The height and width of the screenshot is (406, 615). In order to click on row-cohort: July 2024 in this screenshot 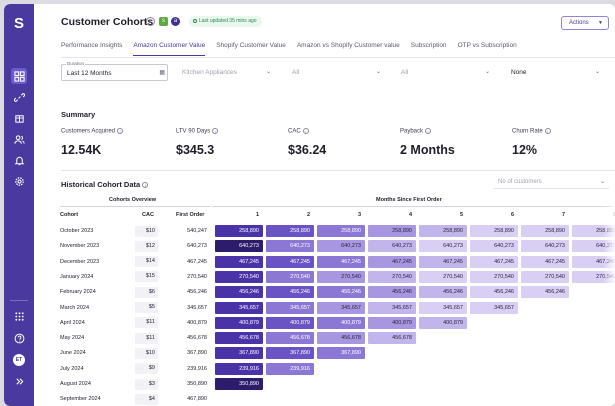, I will do `click(72, 368)`.